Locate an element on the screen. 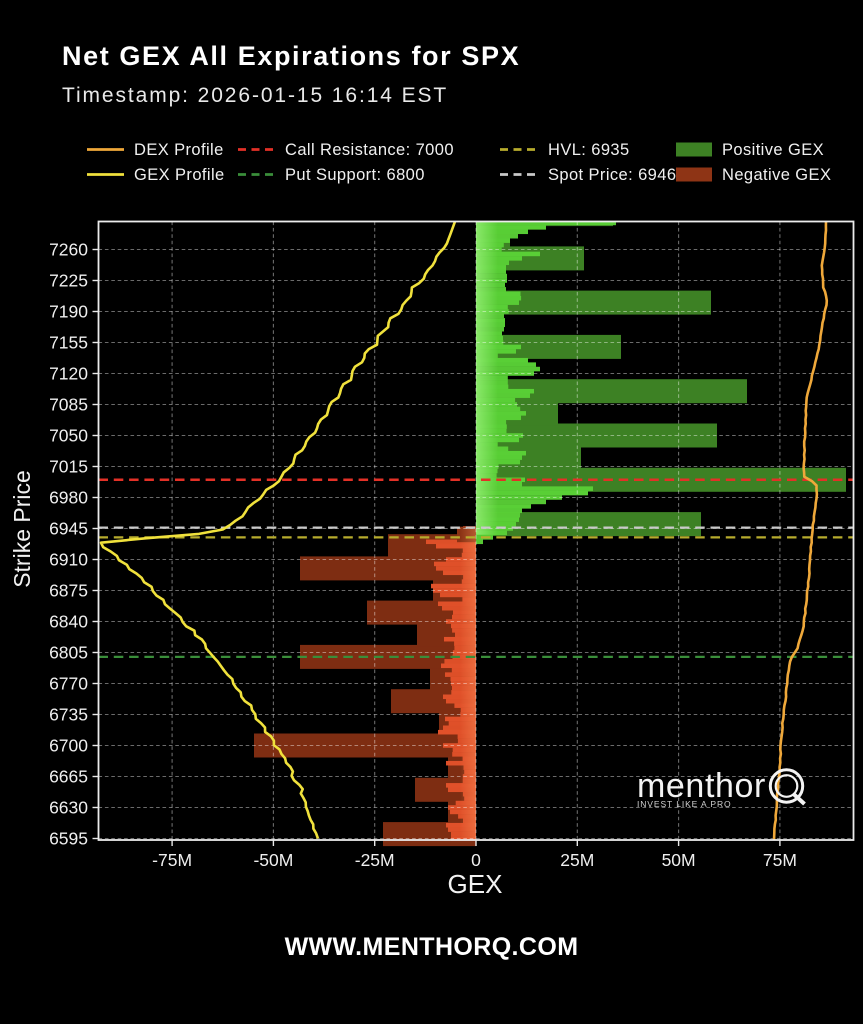 The image size is (863, 1024). svg-text: 7050 is located at coordinates (68, 436).